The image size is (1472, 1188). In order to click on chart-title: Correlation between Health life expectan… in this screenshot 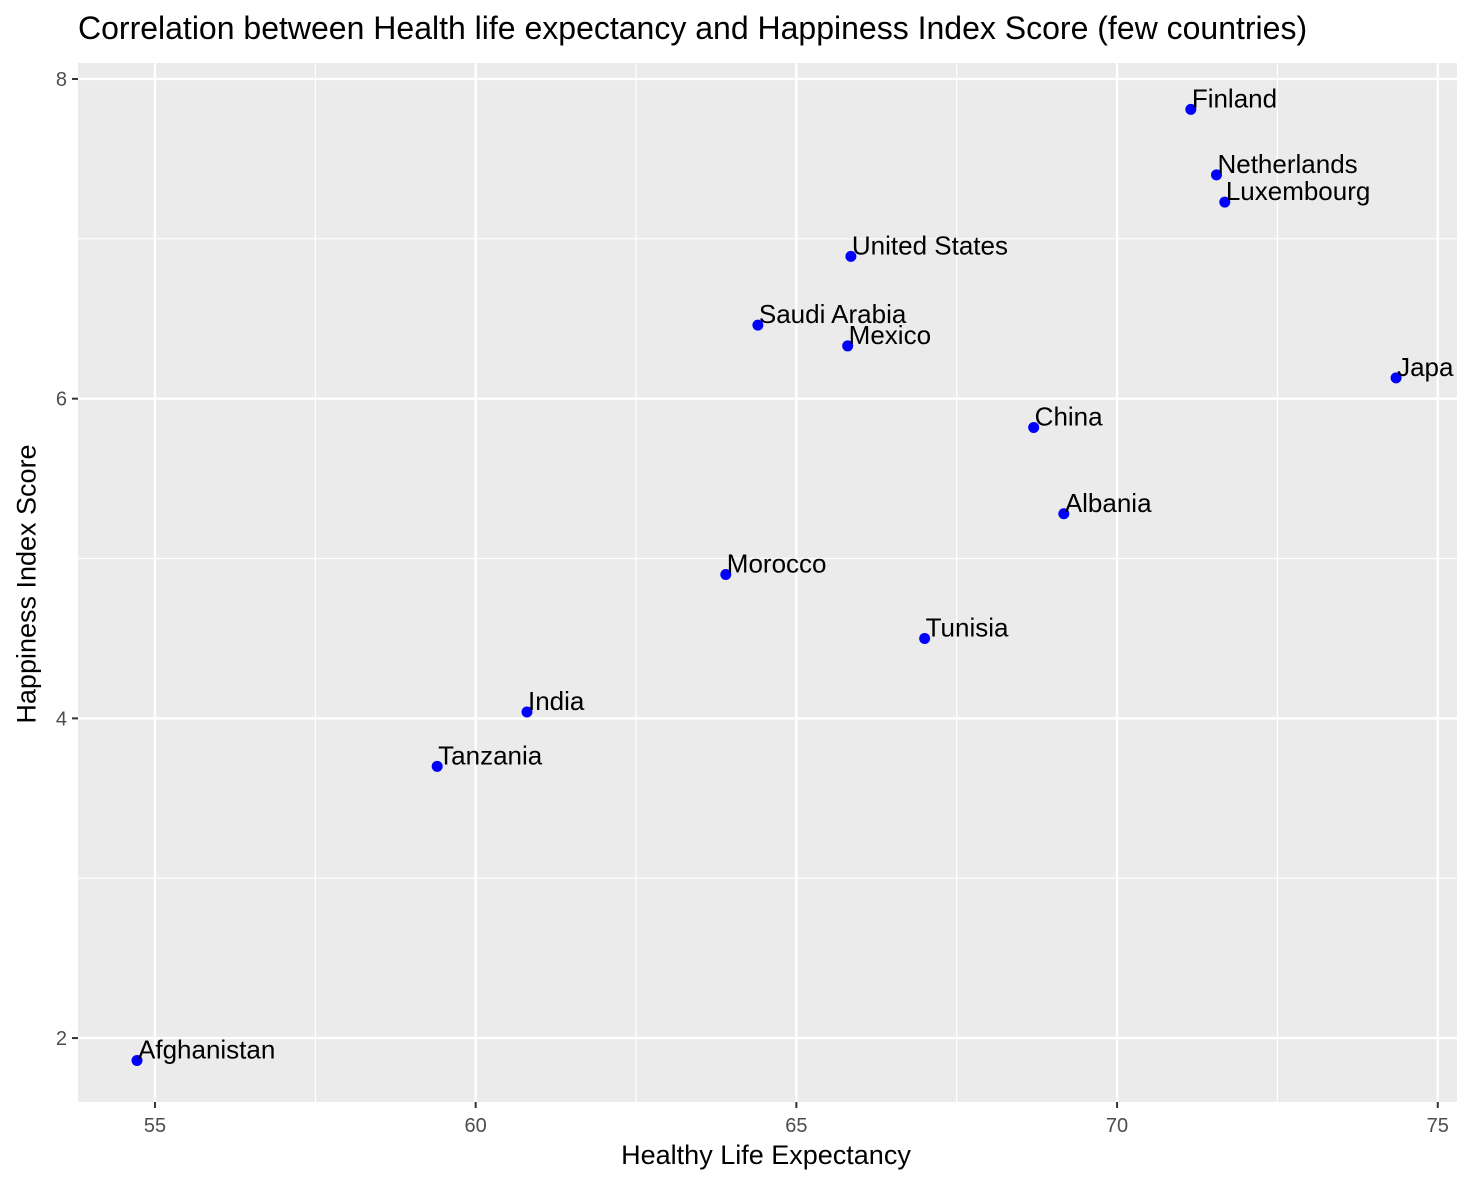, I will do `click(693, 28)`.